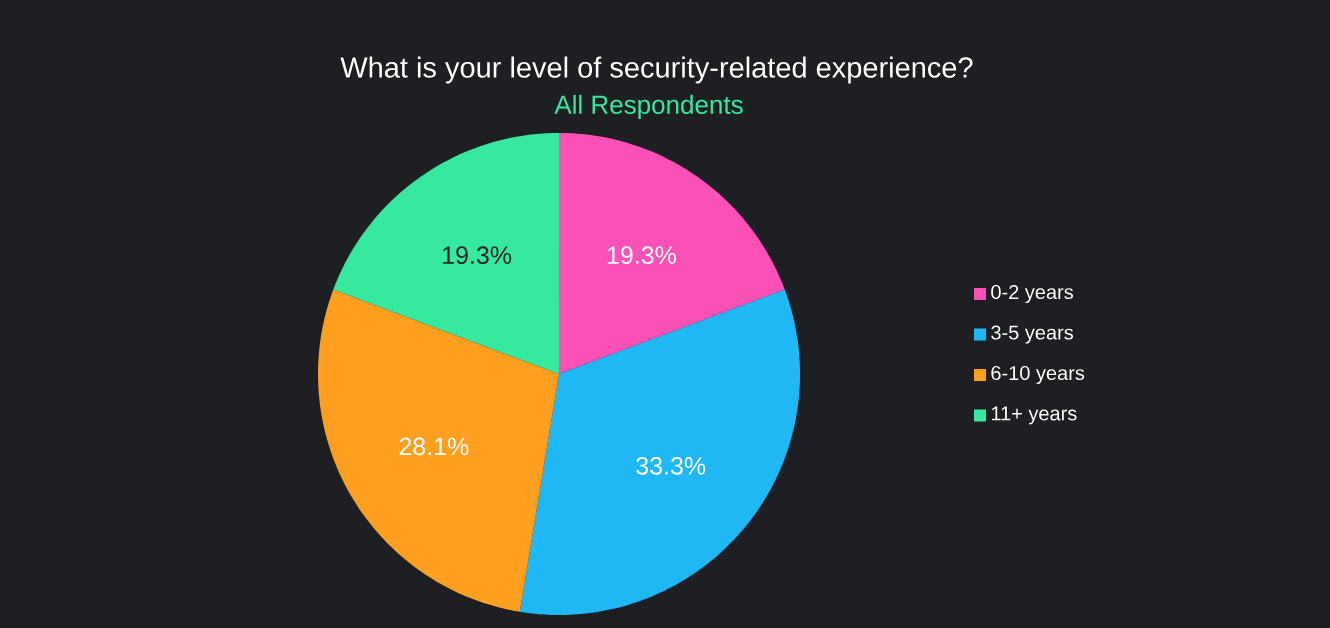 This screenshot has height=628, width=1330. I want to click on data-label: 28.1%, so click(434, 446).